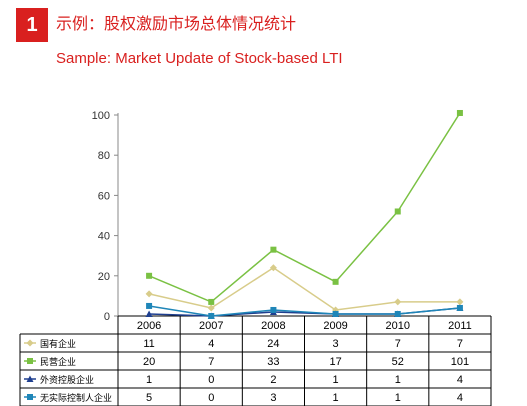 The height and width of the screenshot is (406, 527). I want to click on table-cell-value: 52, so click(398, 362).